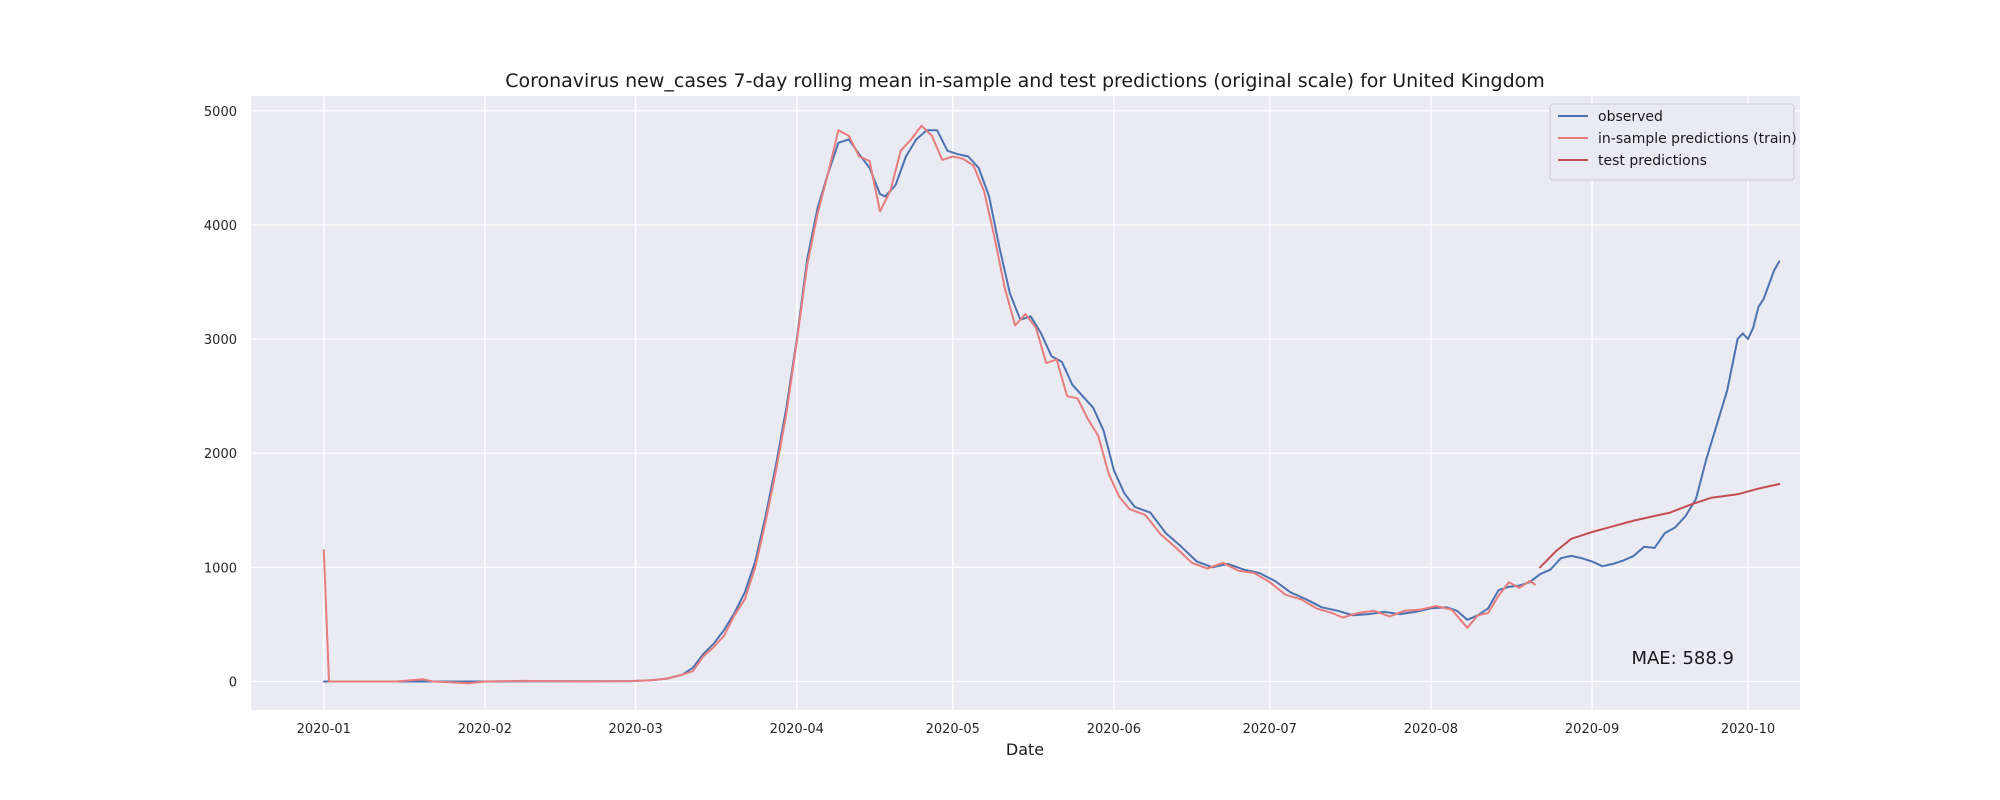 This screenshot has width=2000, height=800. What do you see at coordinates (220, 112) in the screenshot?
I see `y-tick-label: 5000` at bounding box center [220, 112].